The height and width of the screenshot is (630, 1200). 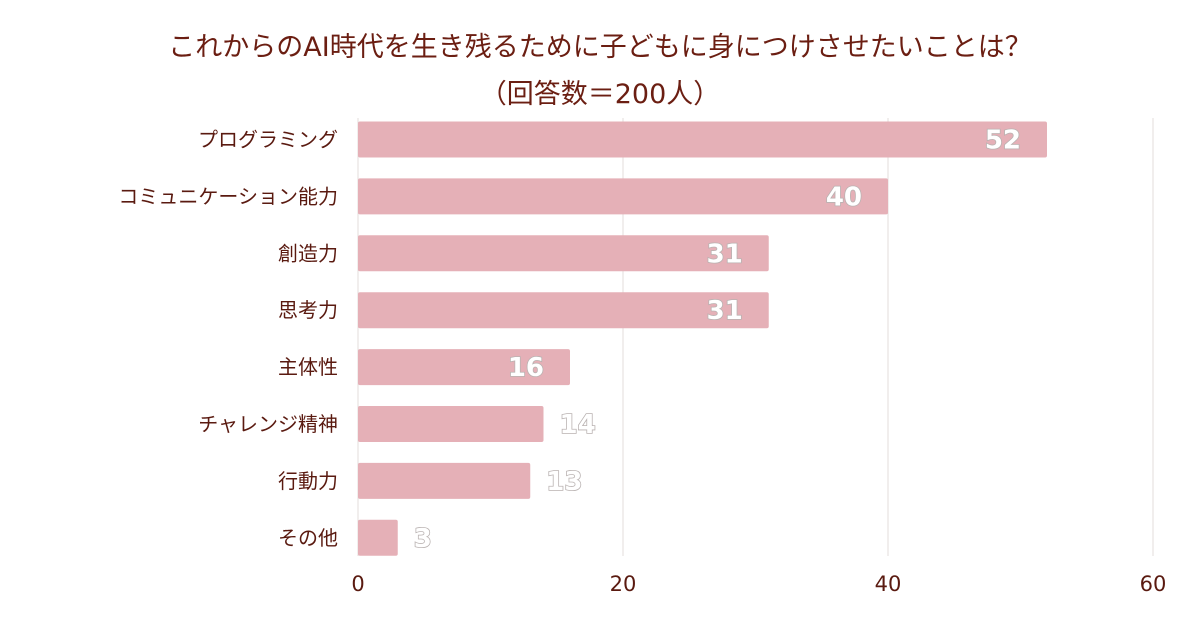 I want to click on category-label: チャレンジ精神, so click(x=268, y=424).